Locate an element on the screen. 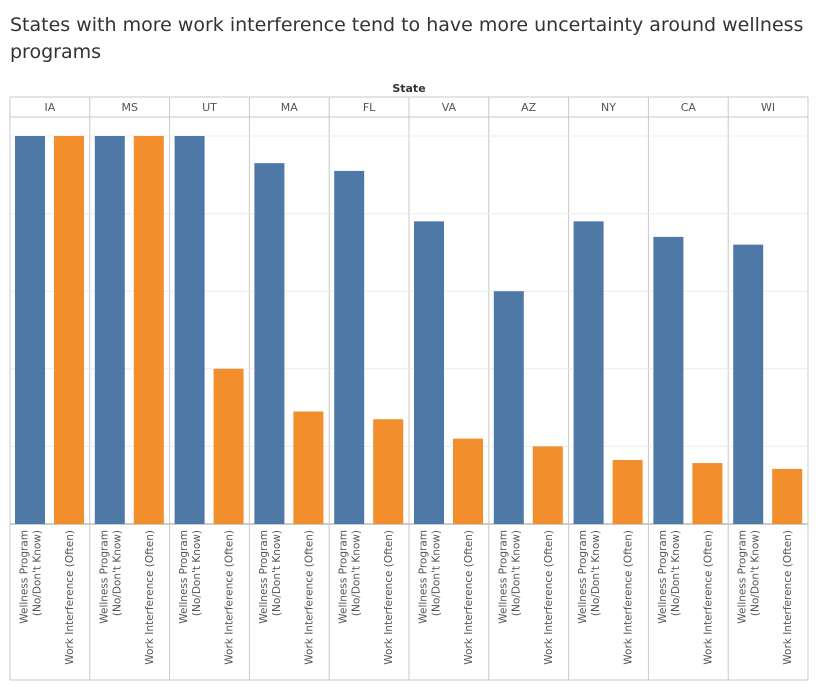  measure-label-wi-work-interference: Work Interference (Often) is located at coordinates (788, 597).